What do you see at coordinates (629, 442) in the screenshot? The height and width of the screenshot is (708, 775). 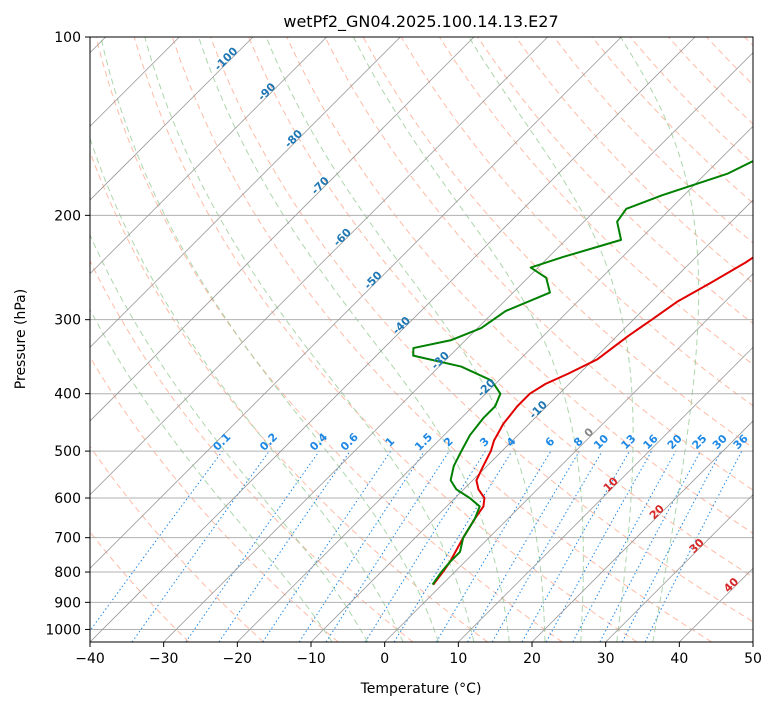 I see `mixing-ratio-label: 13` at bounding box center [629, 442].